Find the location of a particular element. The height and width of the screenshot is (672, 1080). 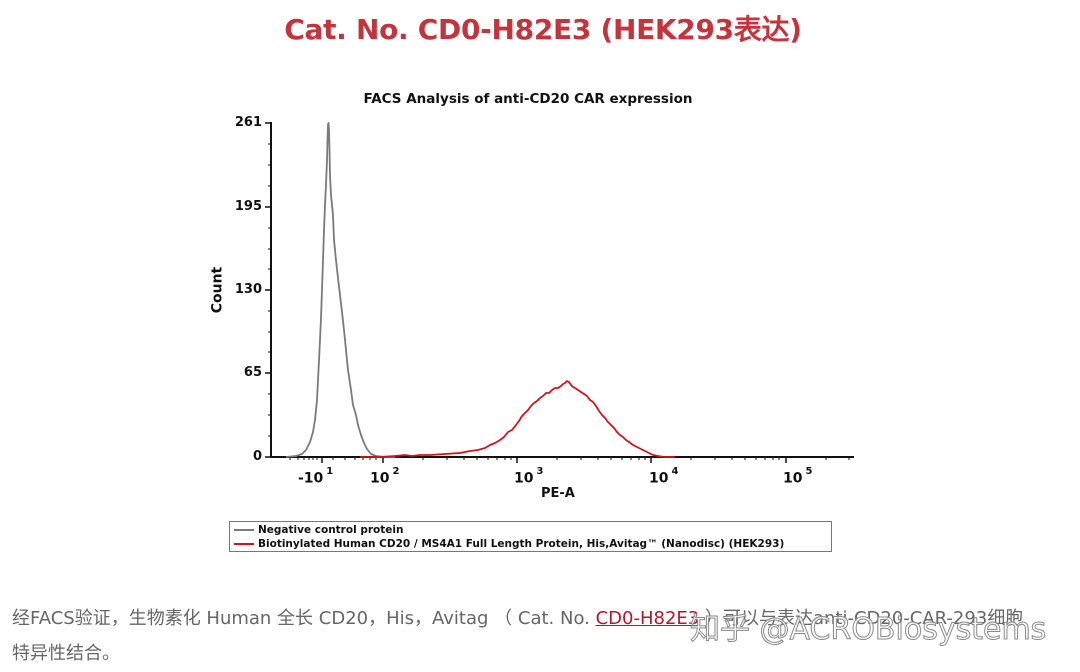

series-cd20-line is located at coordinates (517, 419).